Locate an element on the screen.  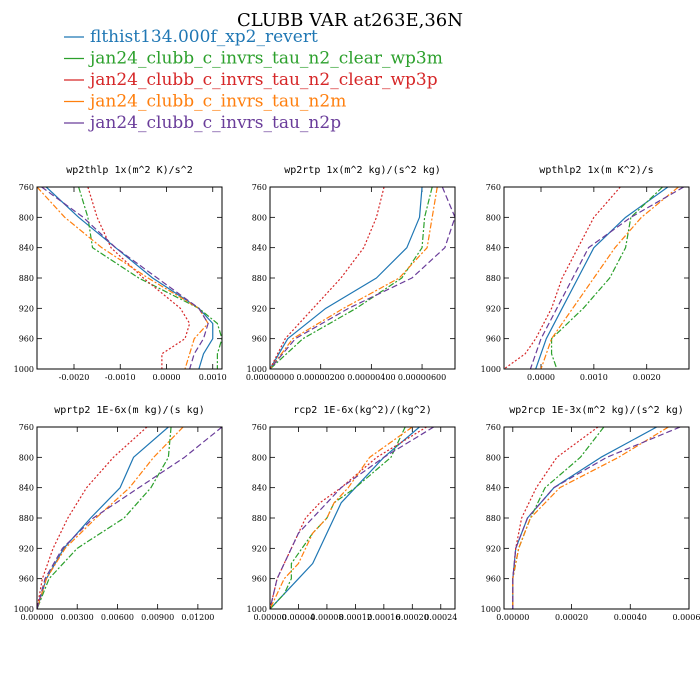
panel-title: rcp2 1E-6x(kg^2)/(kg^2) is located at coordinates (362, 410).